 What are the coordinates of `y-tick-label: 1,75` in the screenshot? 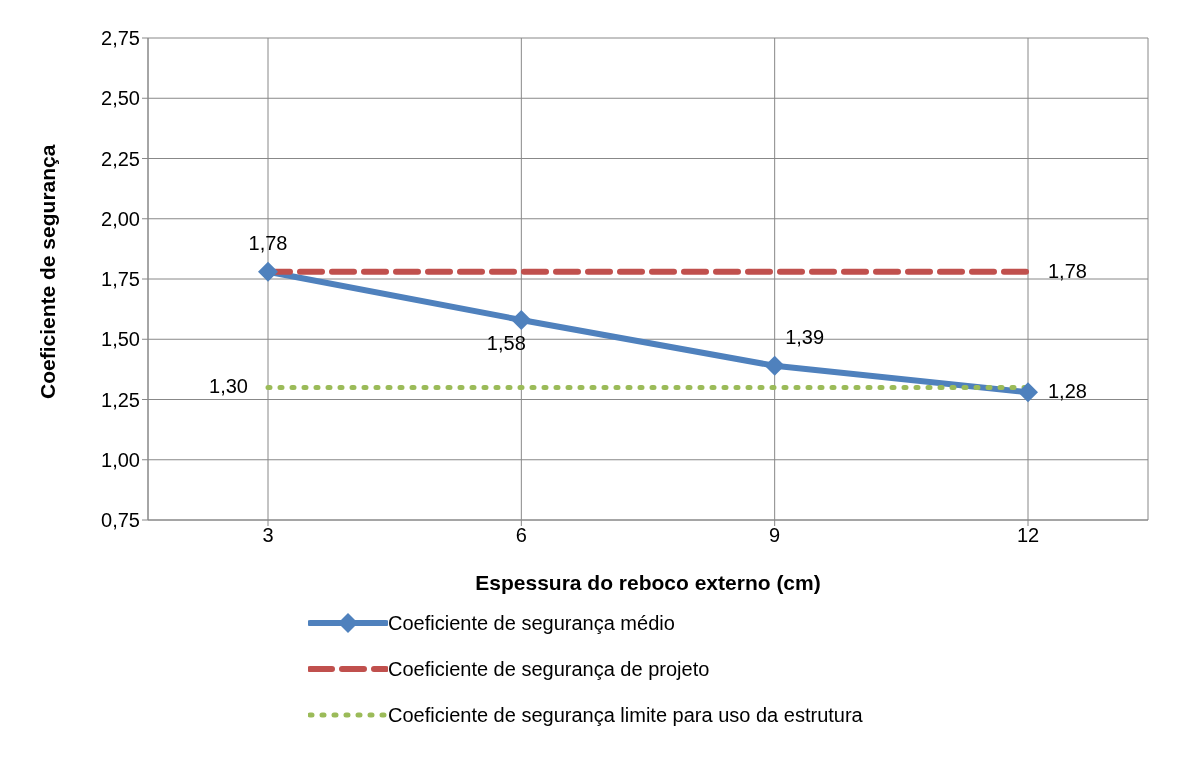 It's located at (120, 279).